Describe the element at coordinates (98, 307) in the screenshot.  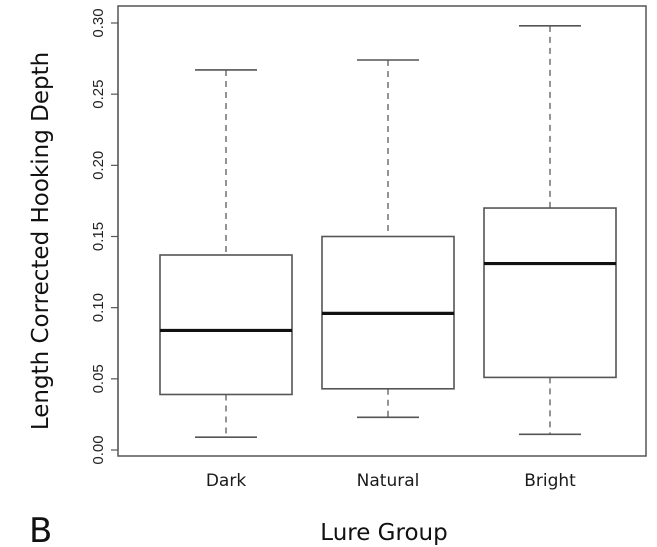
I see `y-tick-label: 0.10` at that location.